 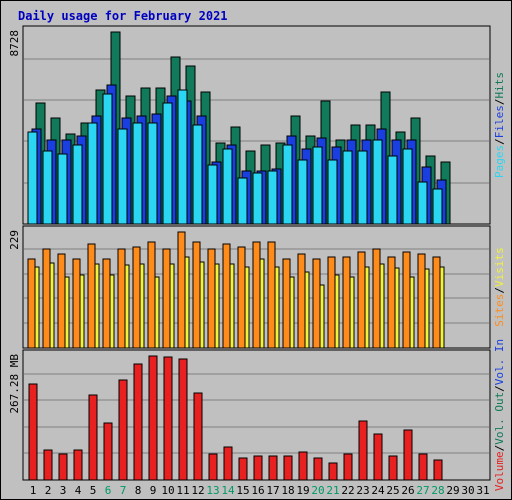 What do you see at coordinates (14, 43) in the screenshot?
I see `y-max-label-top: 8728` at bounding box center [14, 43].